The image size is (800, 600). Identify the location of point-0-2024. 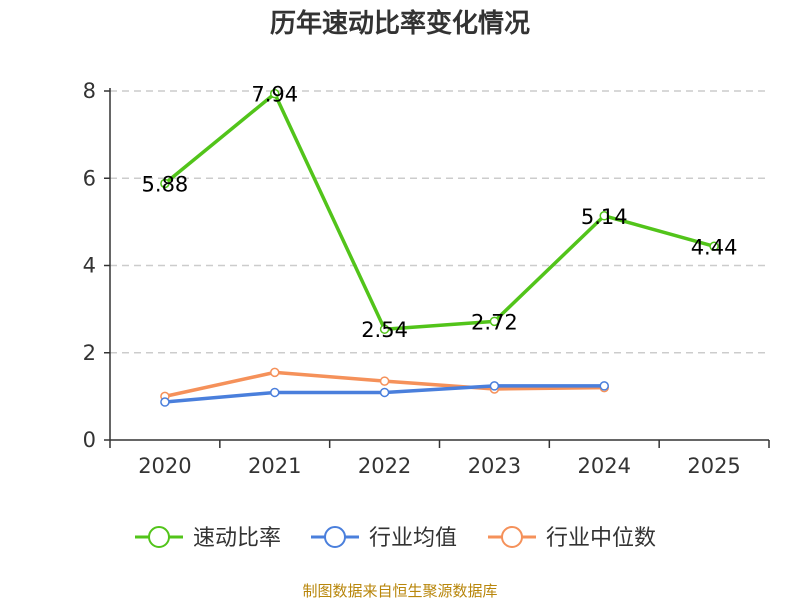
(604, 216).